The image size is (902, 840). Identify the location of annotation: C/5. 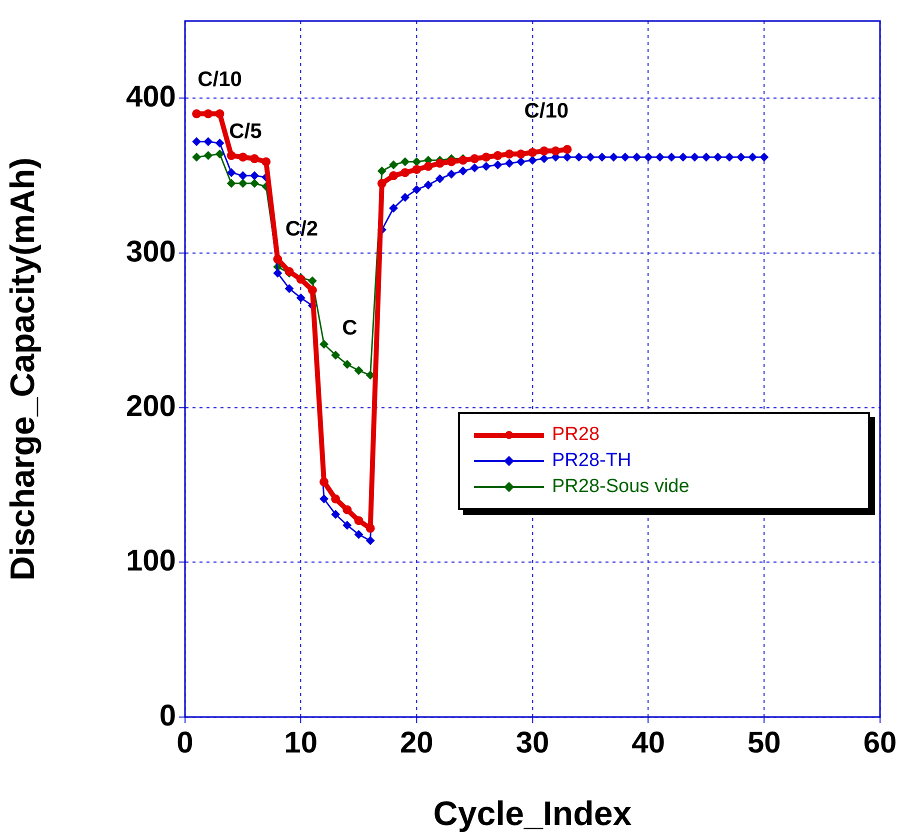
(245, 132).